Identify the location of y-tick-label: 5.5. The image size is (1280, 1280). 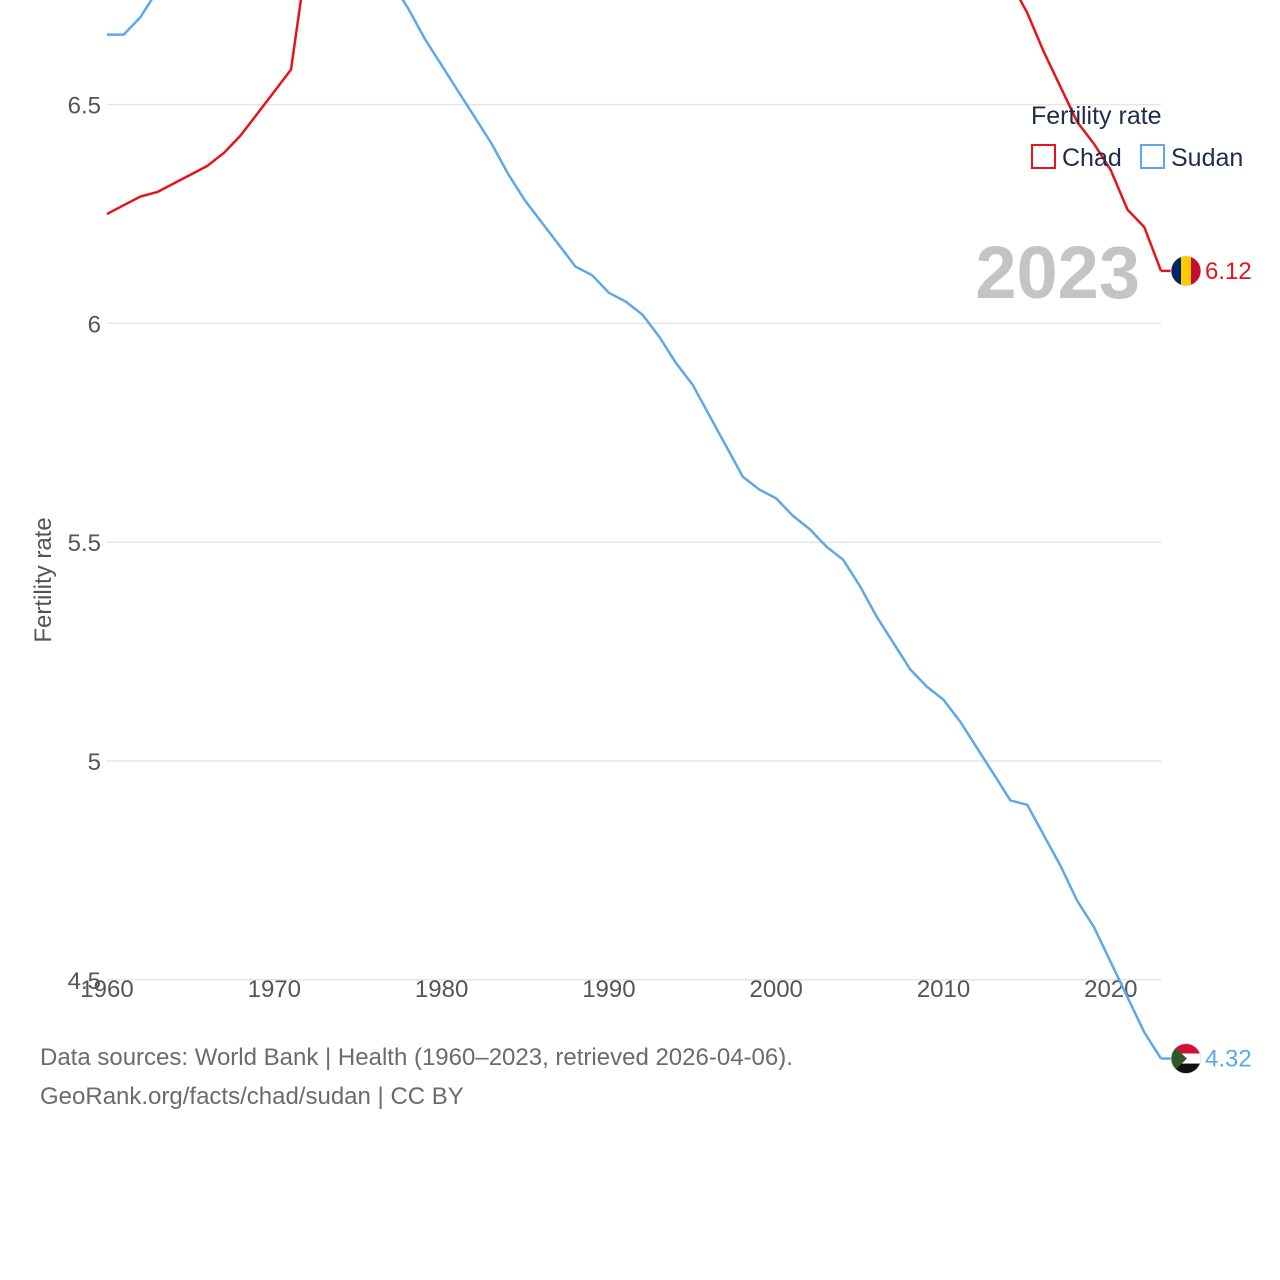
(84, 543).